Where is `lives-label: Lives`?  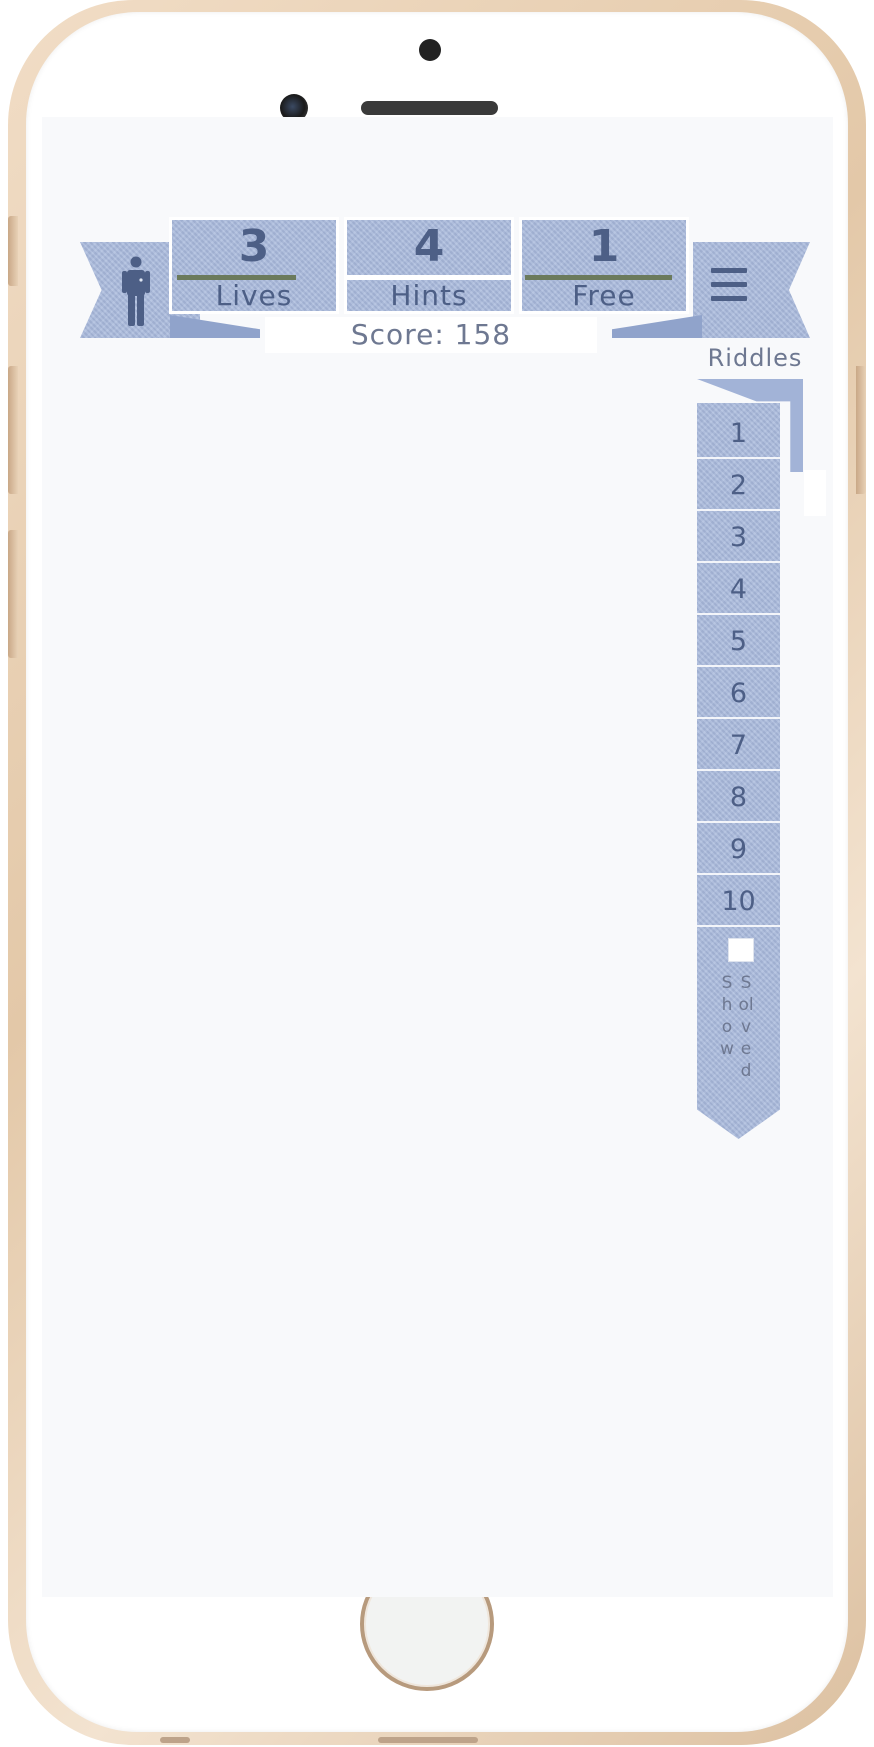
lives-label: Lives is located at coordinates (254, 295).